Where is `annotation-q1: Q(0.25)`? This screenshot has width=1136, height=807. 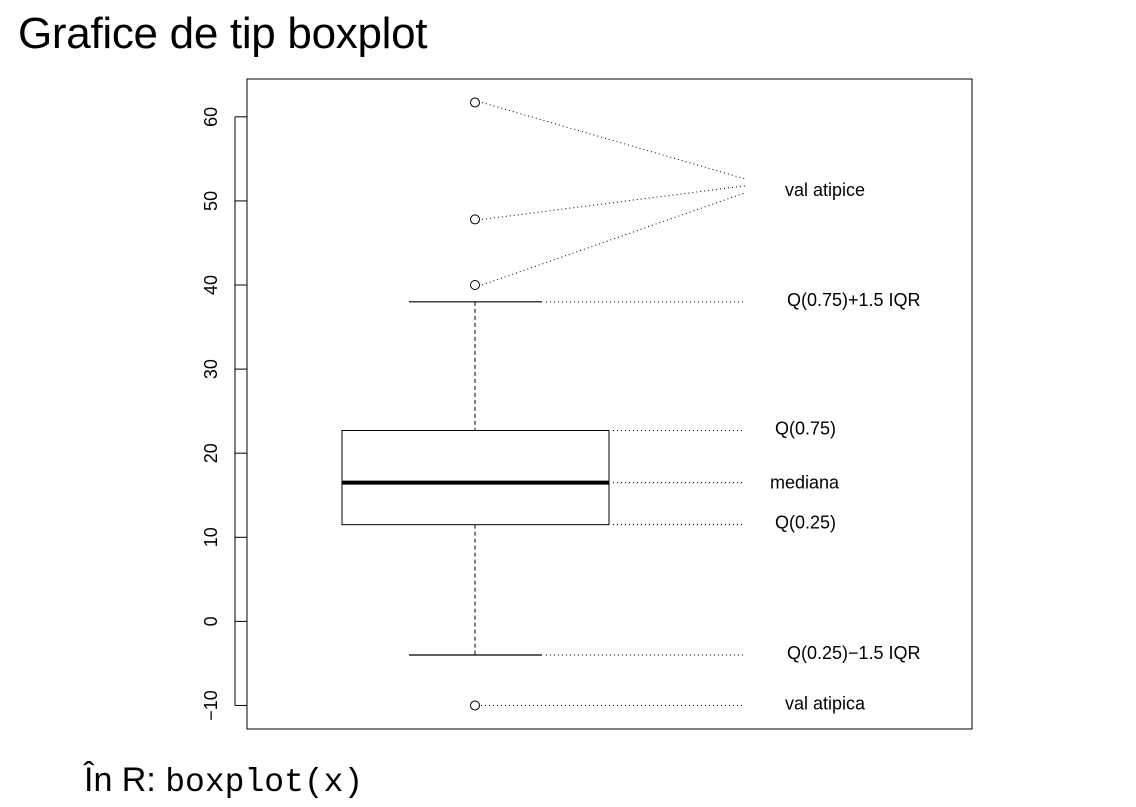
annotation-q1: Q(0.25) is located at coordinates (805, 523).